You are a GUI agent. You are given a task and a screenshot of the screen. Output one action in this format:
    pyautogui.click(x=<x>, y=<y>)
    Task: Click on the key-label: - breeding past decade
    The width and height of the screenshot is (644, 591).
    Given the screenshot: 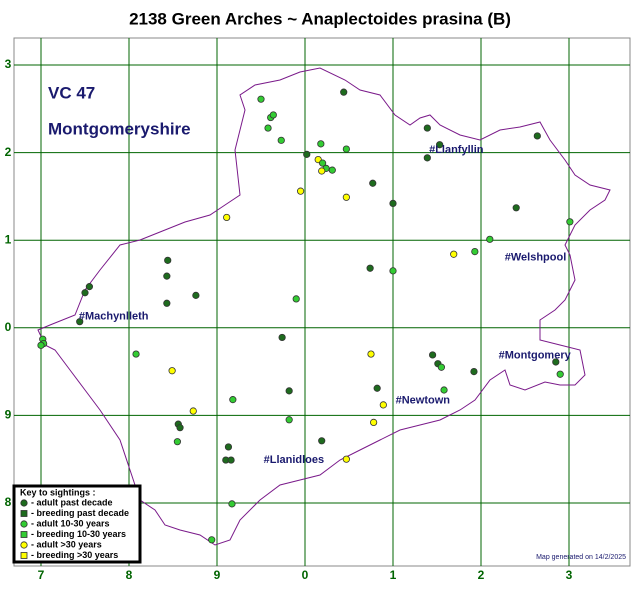 What is the action you would take?
    pyautogui.click(x=80, y=513)
    